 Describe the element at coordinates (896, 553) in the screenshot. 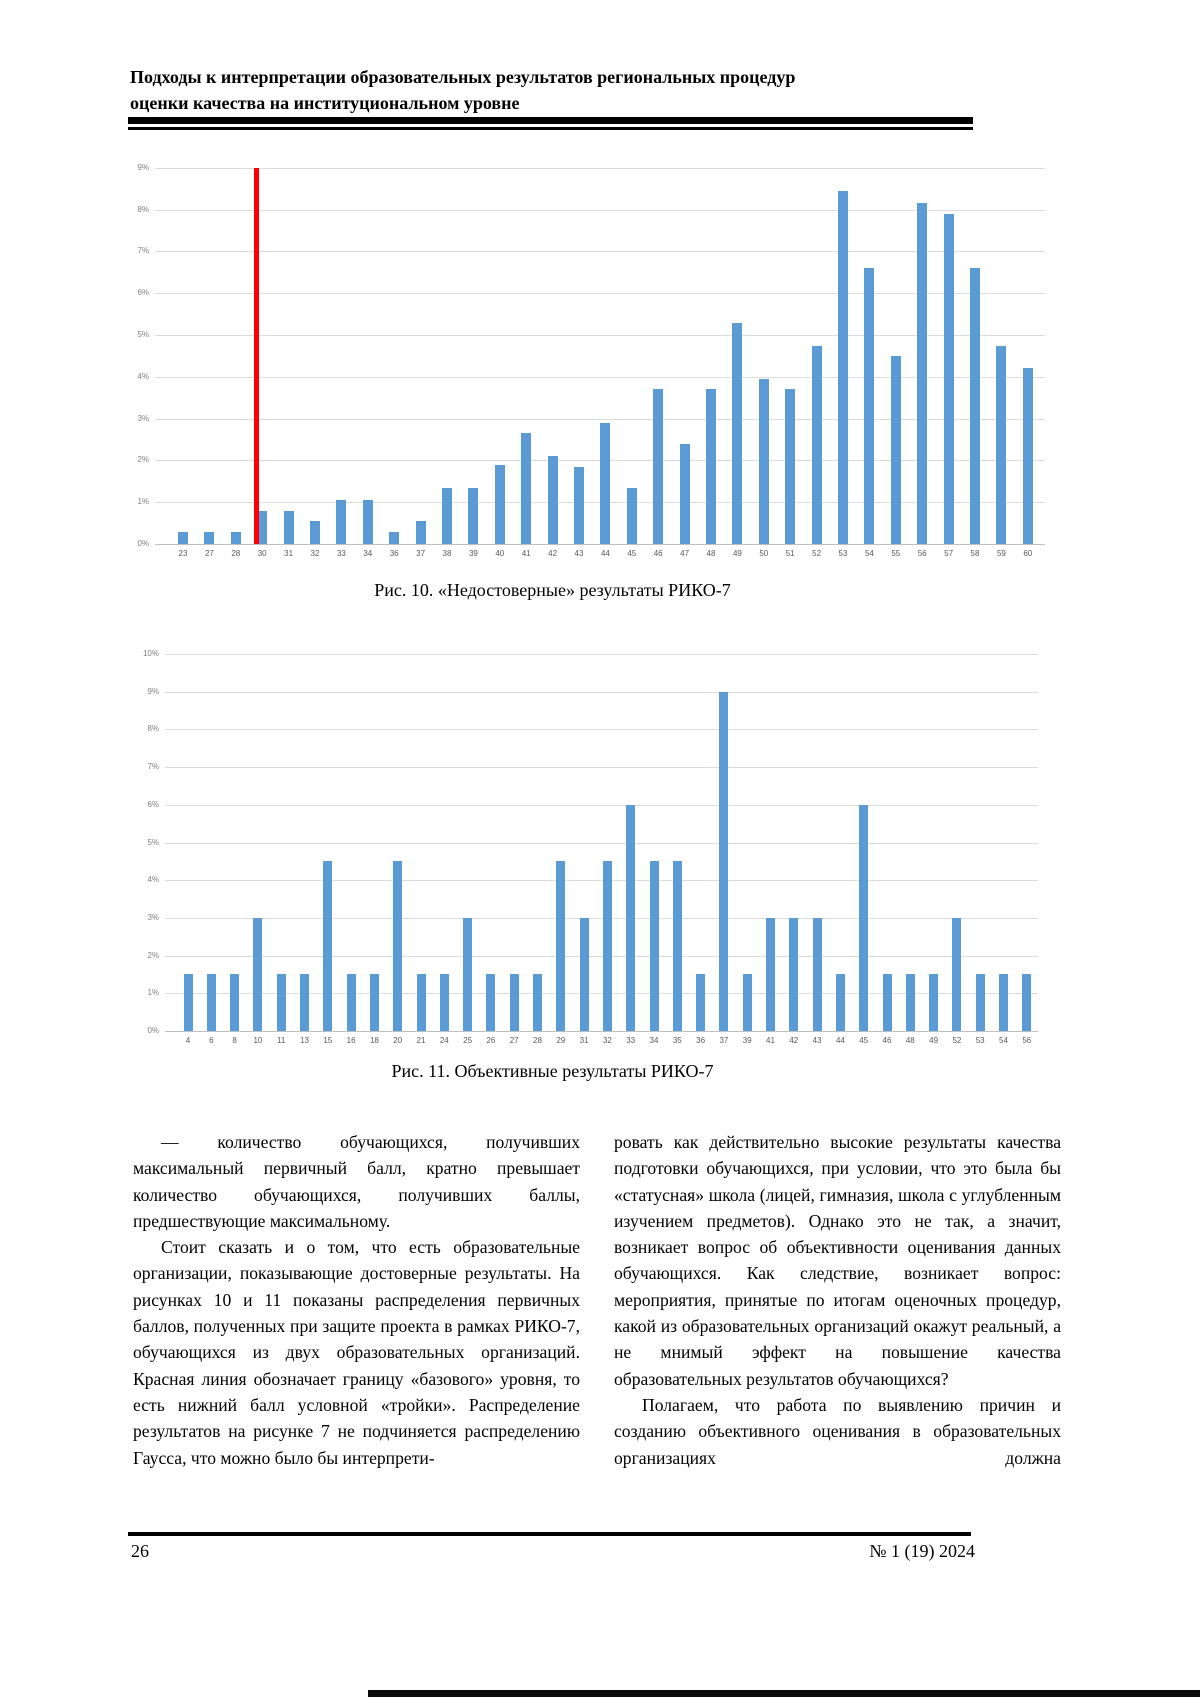

I see `x-tick-label: 55` at that location.